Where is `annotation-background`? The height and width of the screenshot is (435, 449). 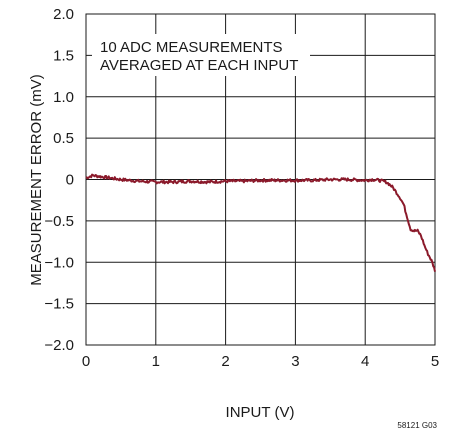 annotation-background is located at coordinates (201, 55).